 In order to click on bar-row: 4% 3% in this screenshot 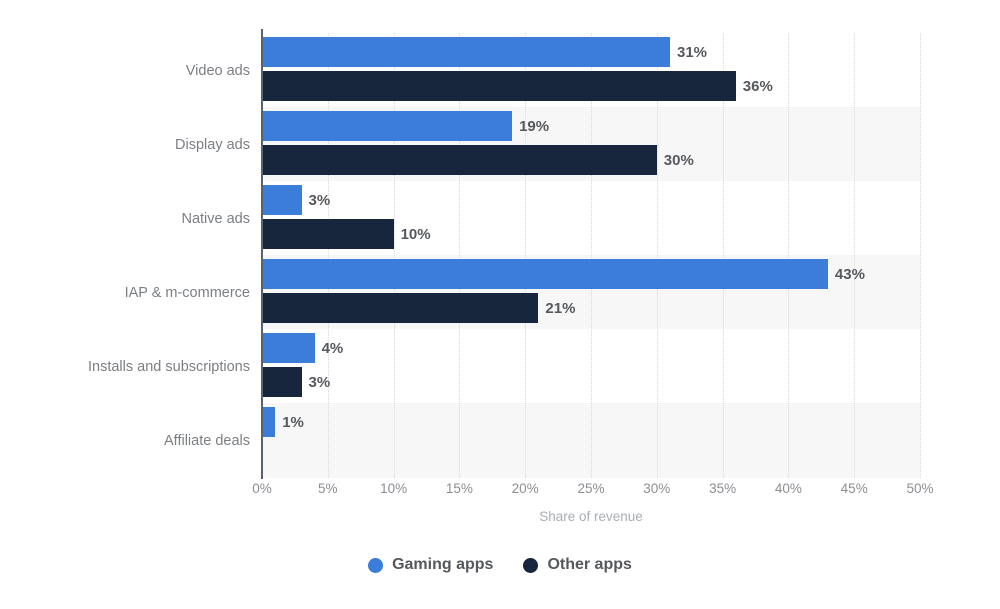, I will do `click(591, 366)`.